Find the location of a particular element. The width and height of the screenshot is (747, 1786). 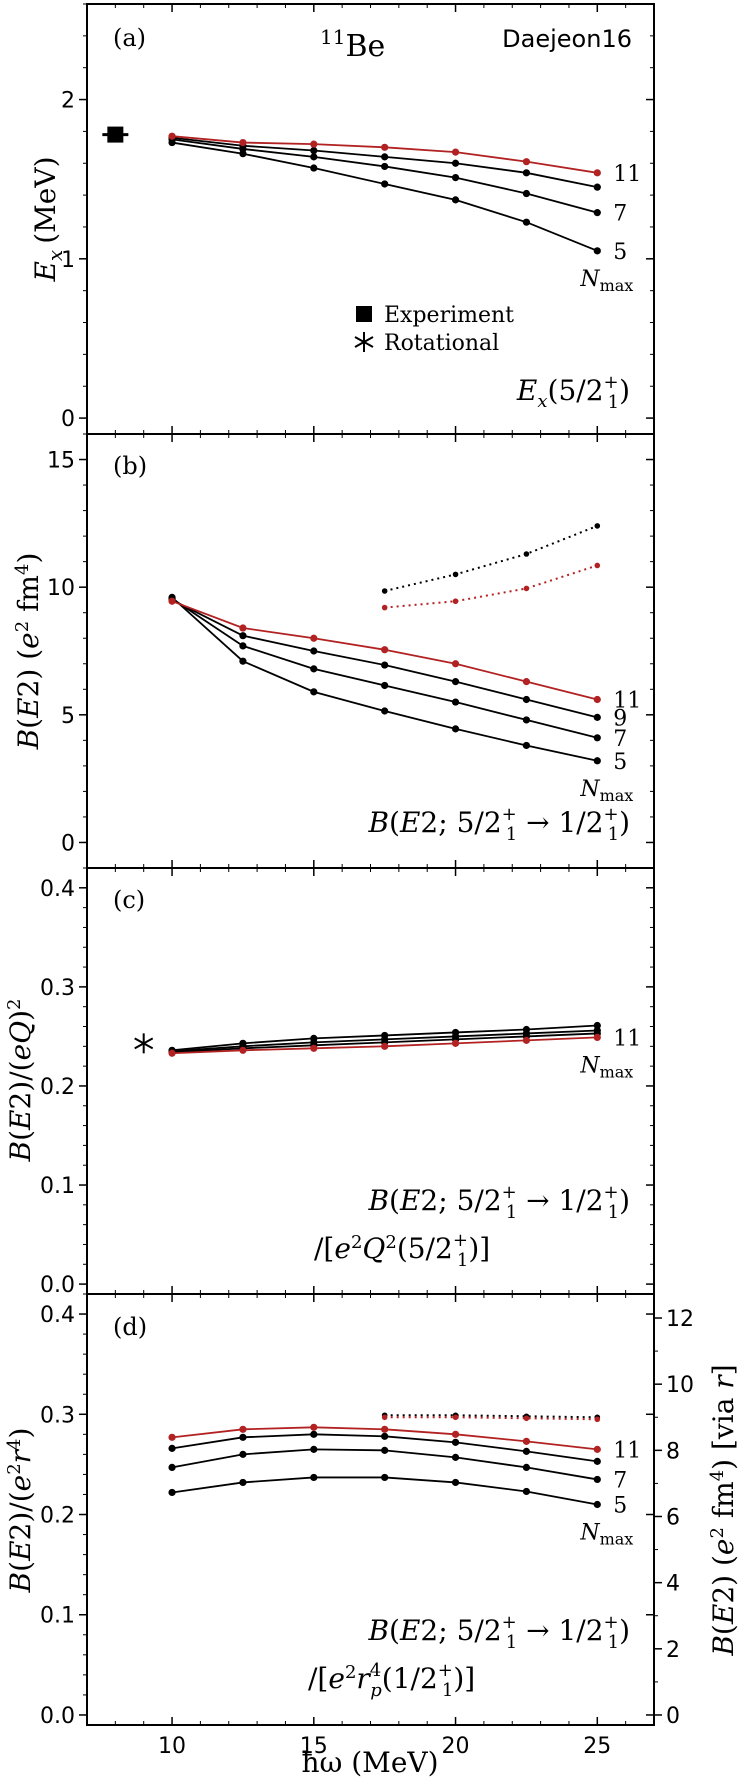

panel-c-ylabel: B(E2)/(eQ)2 is located at coordinates (20, 1081).